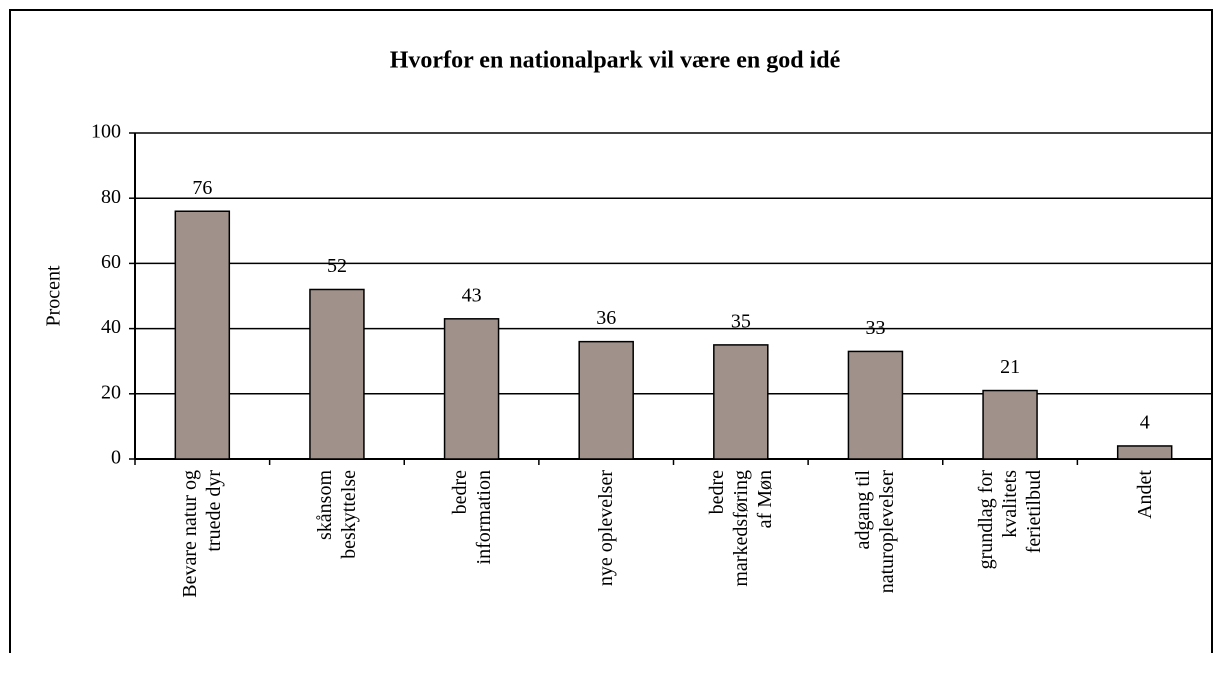  What do you see at coordinates (1010, 367) in the screenshot?
I see `data-label: 21` at bounding box center [1010, 367].